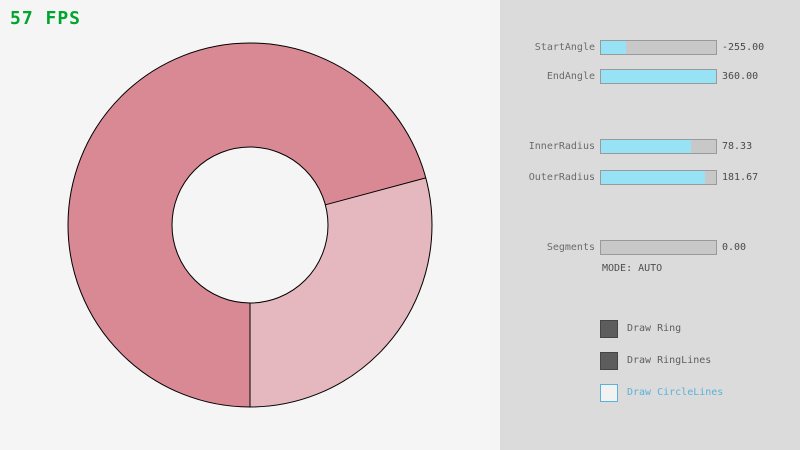 This screenshot has height=450, width=800. What do you see at coordinates (609, 393) in the screenshot?
I see `draw-circlelines-checkbox` at bounding box center [609, 393].